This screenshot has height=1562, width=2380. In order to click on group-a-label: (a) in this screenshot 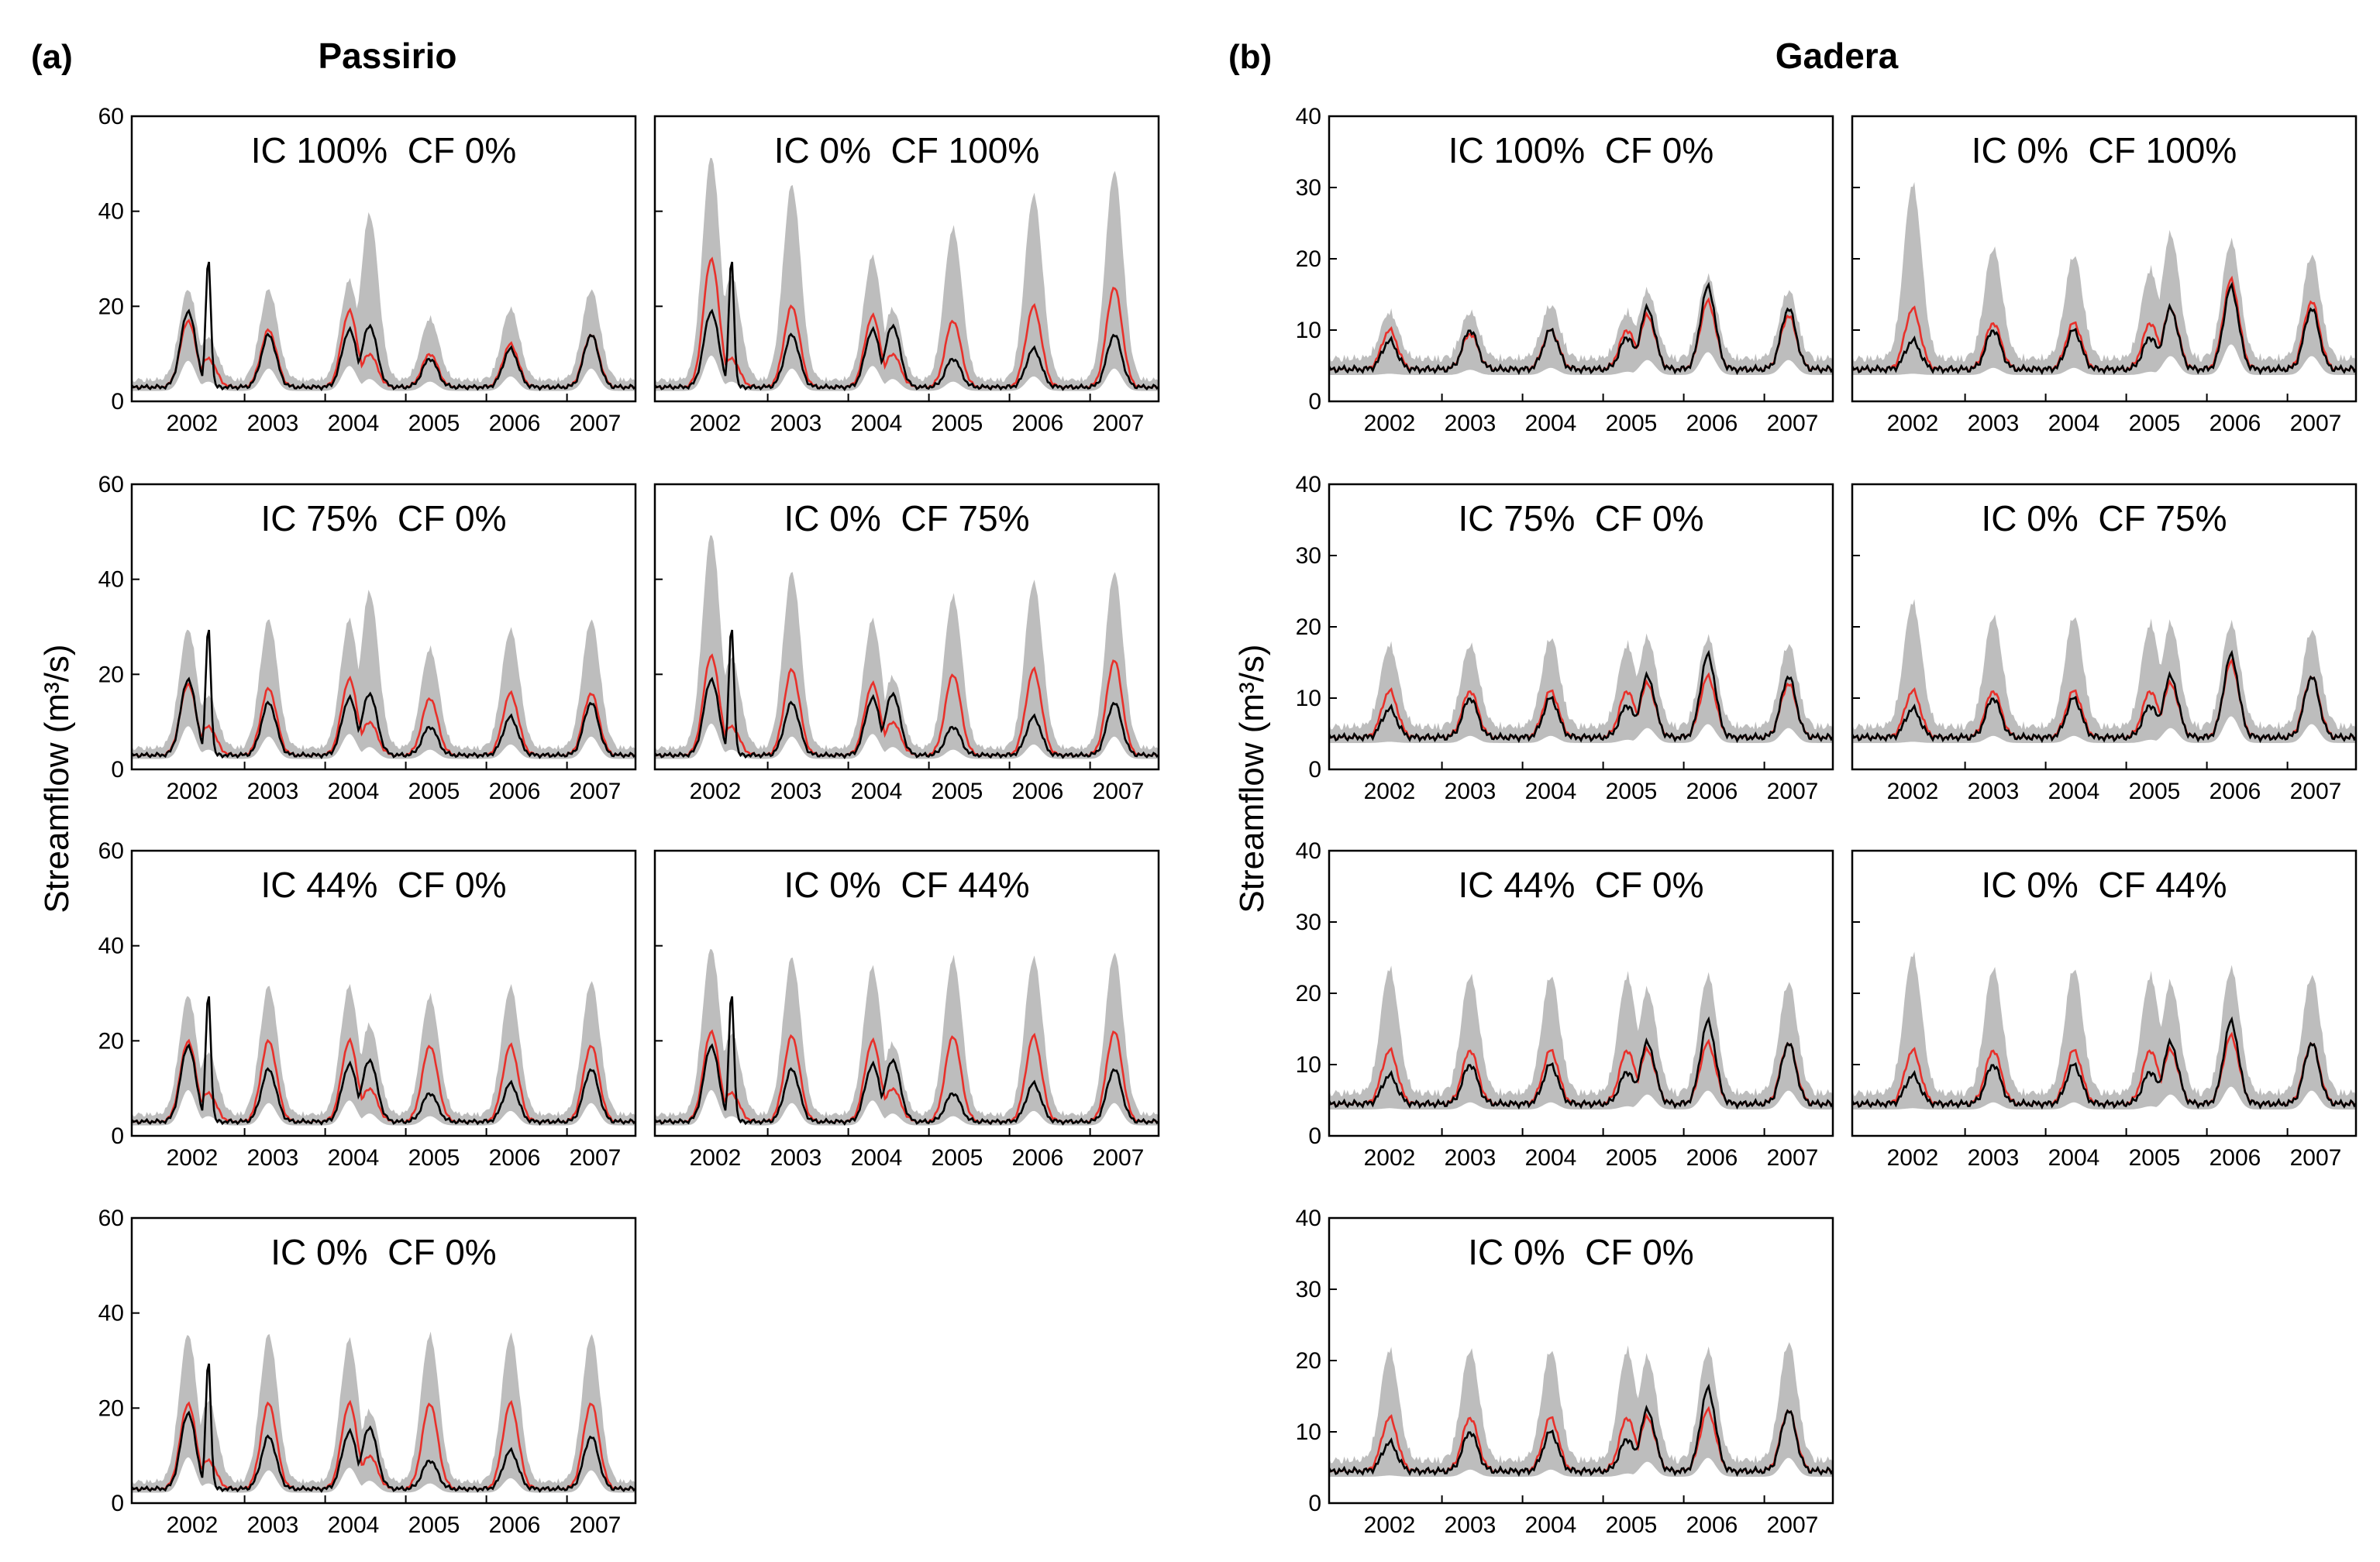, I will do `click(52, 57)`.